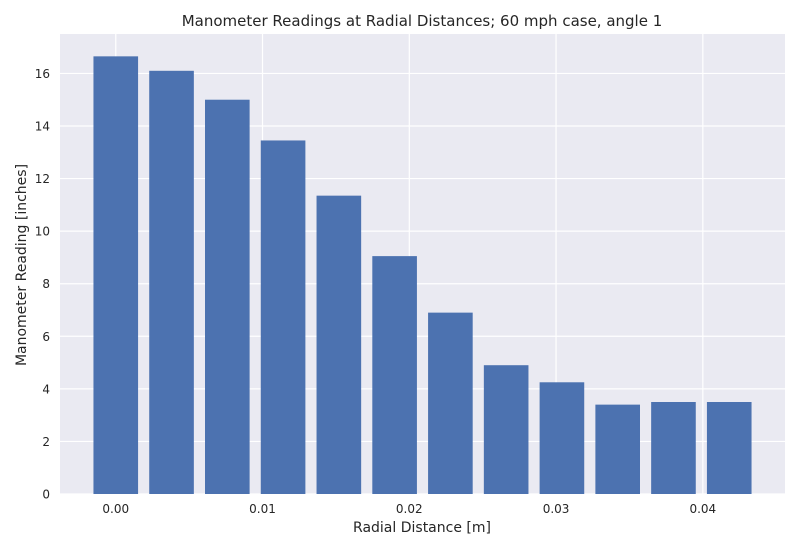 This screenshot has height=550, width=800. What do you see at coordinates (46, 442) in the screenshot?
I see `y-tick-label: 2` at bounding box center [46, 442].